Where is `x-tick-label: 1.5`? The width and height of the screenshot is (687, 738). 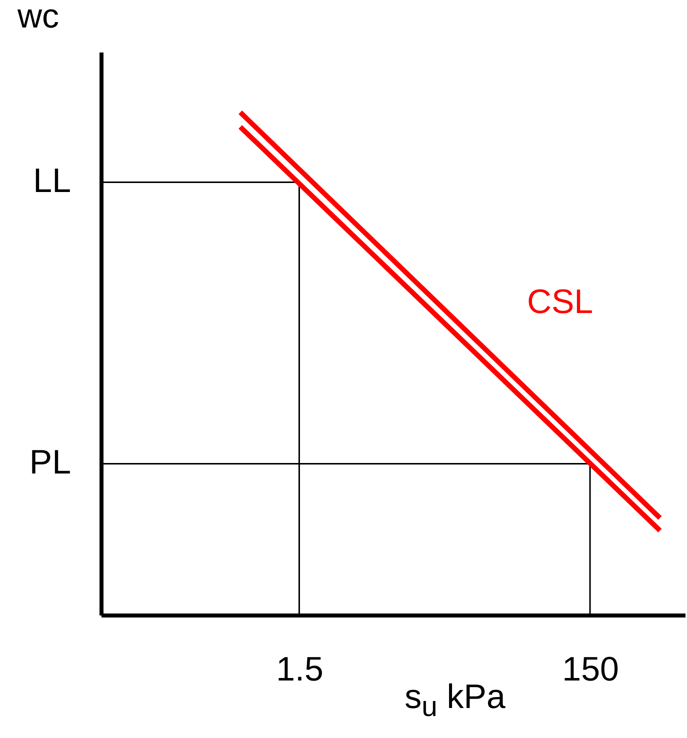 x-tick-label: 1.5 is located at coordinates (300, 669).